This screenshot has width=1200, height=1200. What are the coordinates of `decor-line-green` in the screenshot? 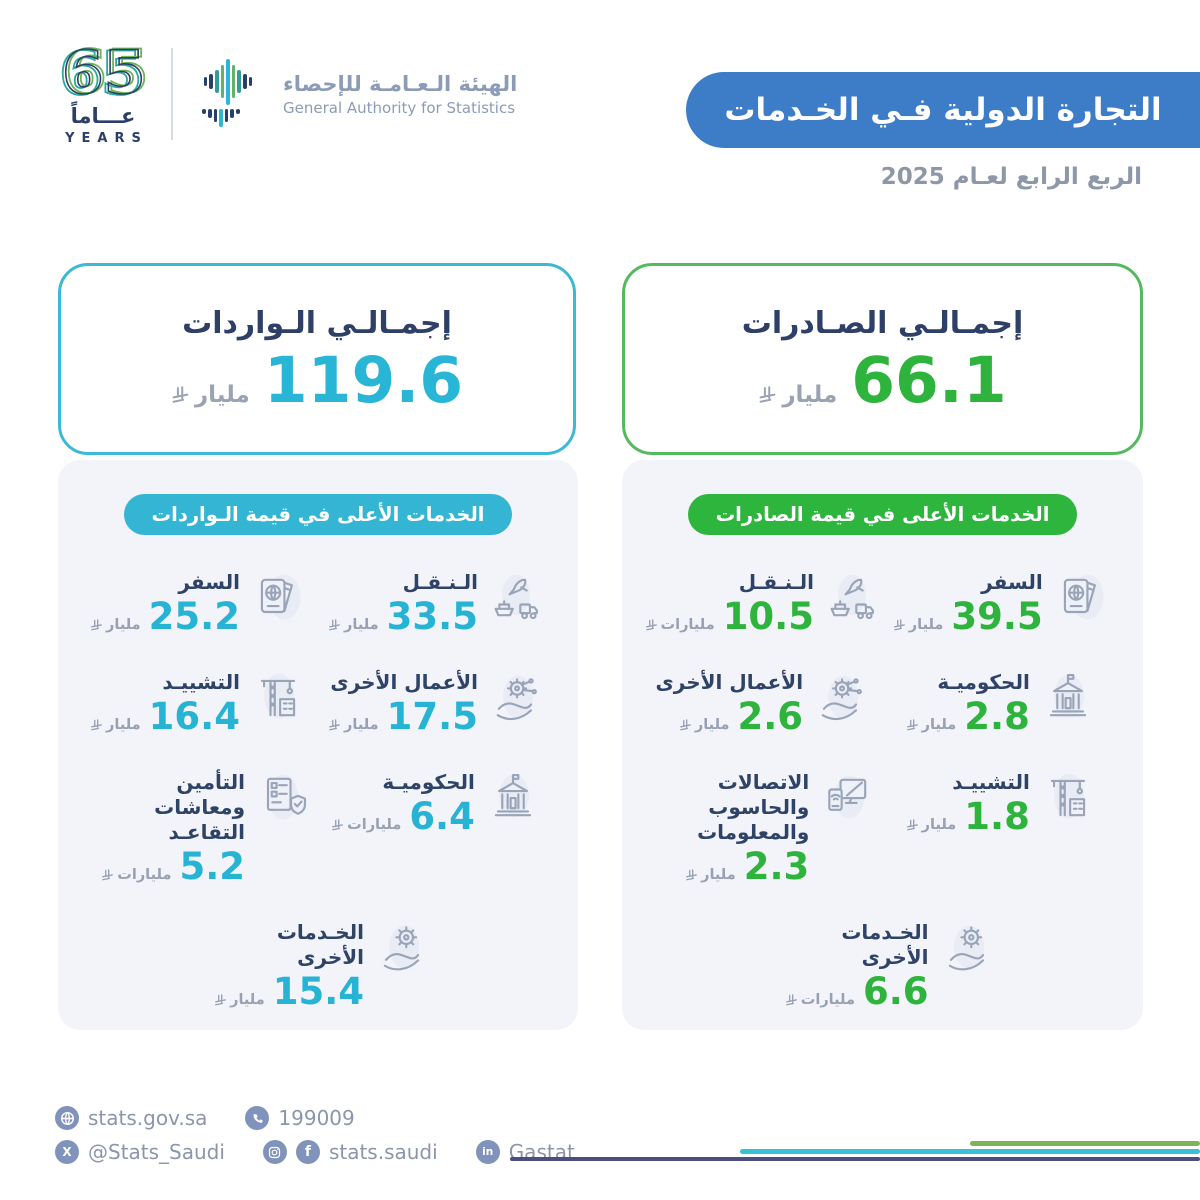 It's located at (1085, 1143).